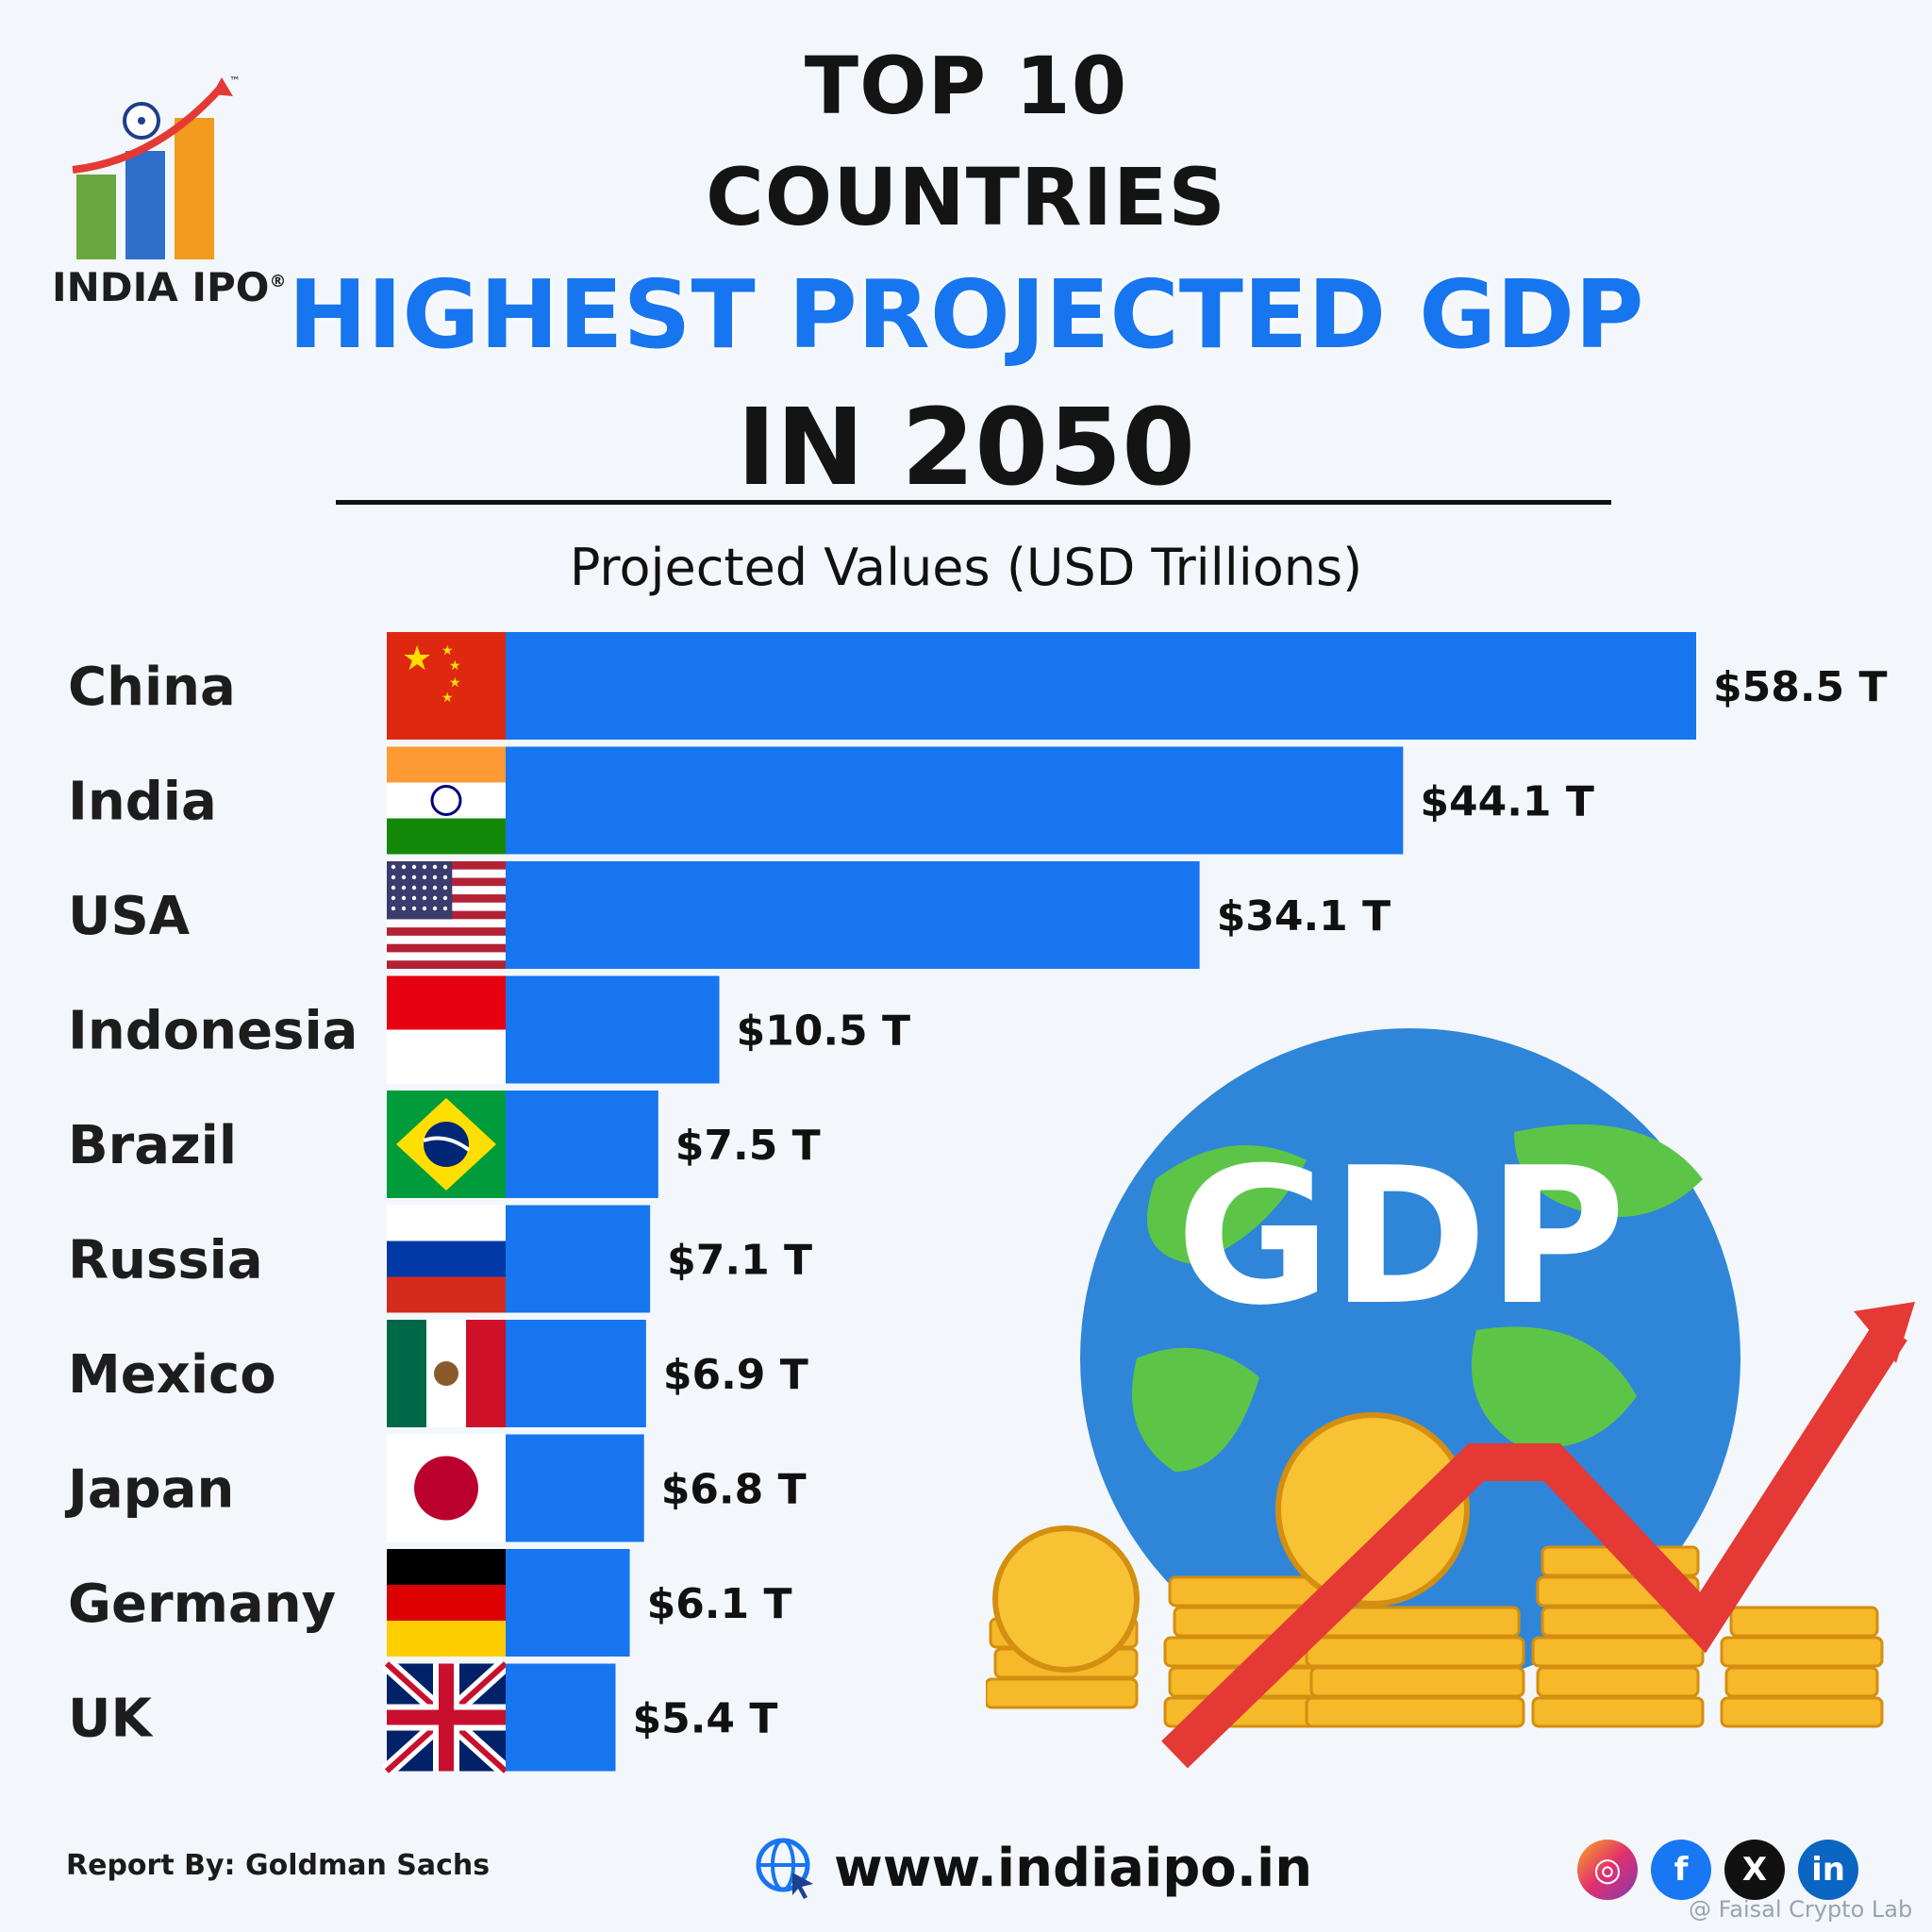 The image size is (1932, 1932). What do you see at coordinates (575, 1488) in the screenshot?
I see `bar-japan` at bounding box center [575, 1488].